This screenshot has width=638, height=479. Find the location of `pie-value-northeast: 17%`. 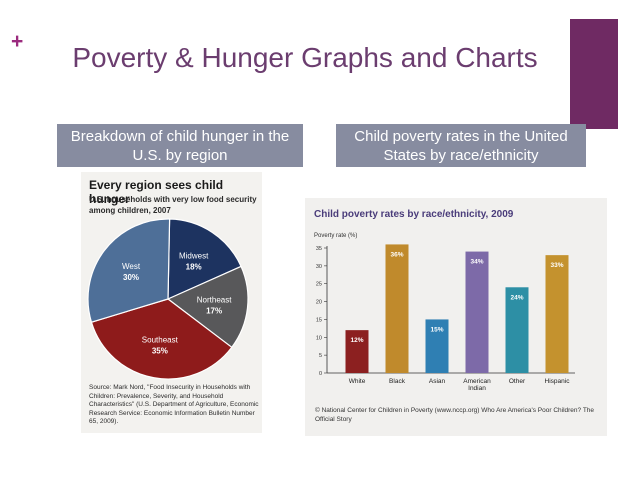

pie-value-northeast: 17% is located at coordinates (214, 310).